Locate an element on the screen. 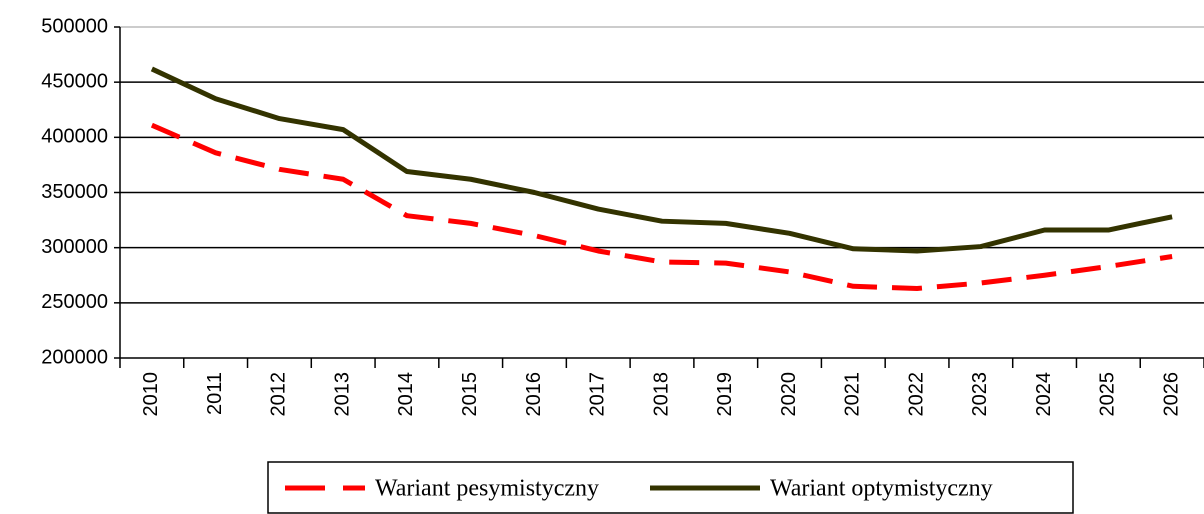  x-tick-label: 2021 is located at coordinates (853, 394).